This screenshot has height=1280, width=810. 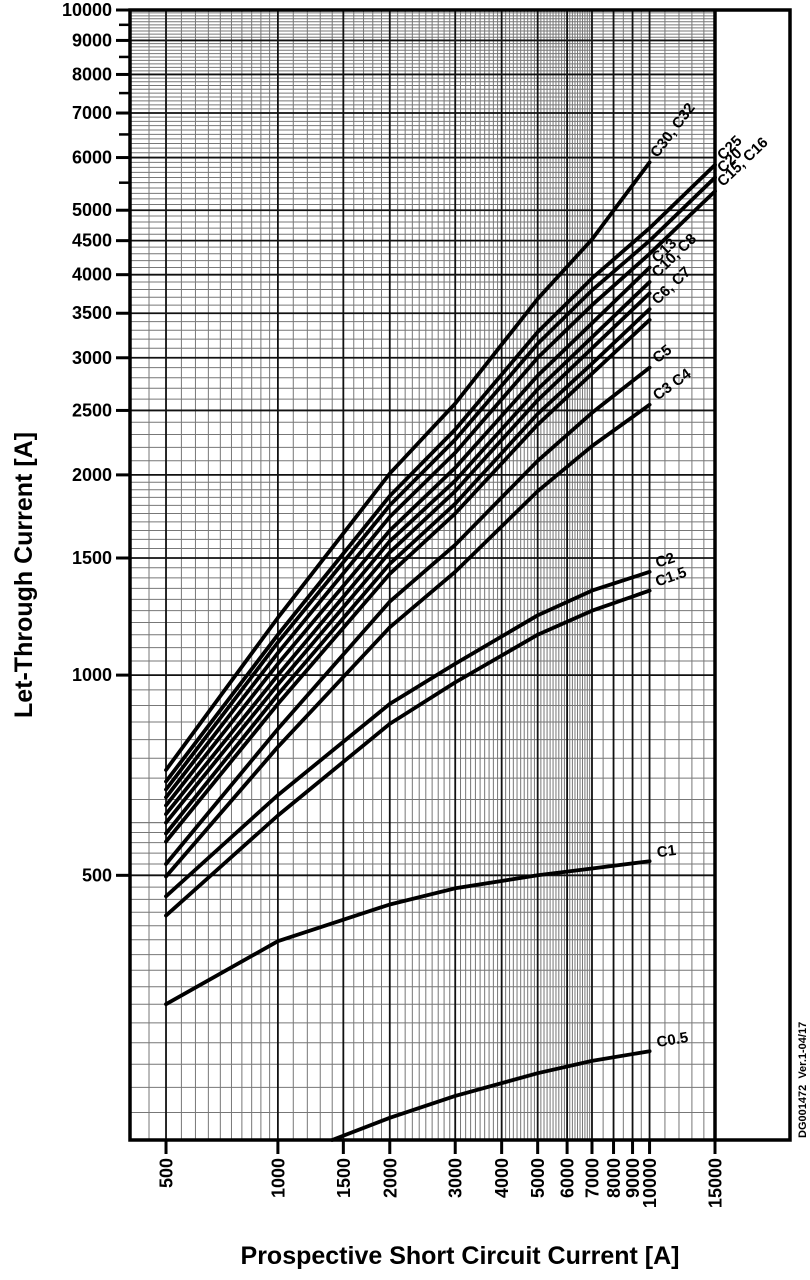 I want to click on x-tick-label: 2000, so click(x=390, y=1178).